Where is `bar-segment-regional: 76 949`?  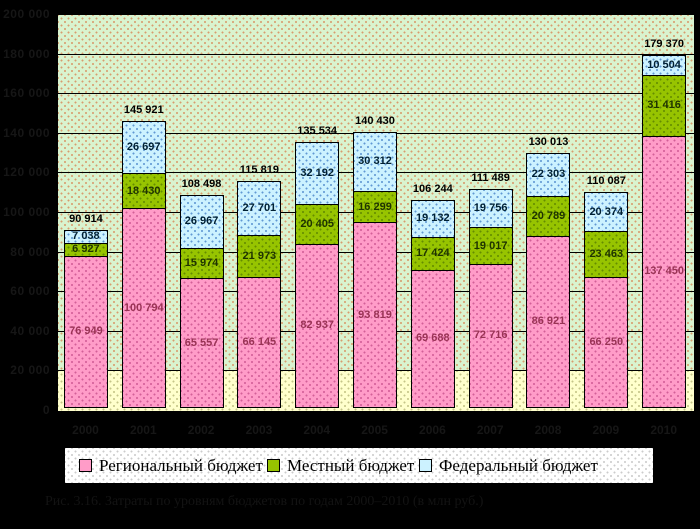
bar-segment-regional: 76 949 is located at coordinates (85, 331).